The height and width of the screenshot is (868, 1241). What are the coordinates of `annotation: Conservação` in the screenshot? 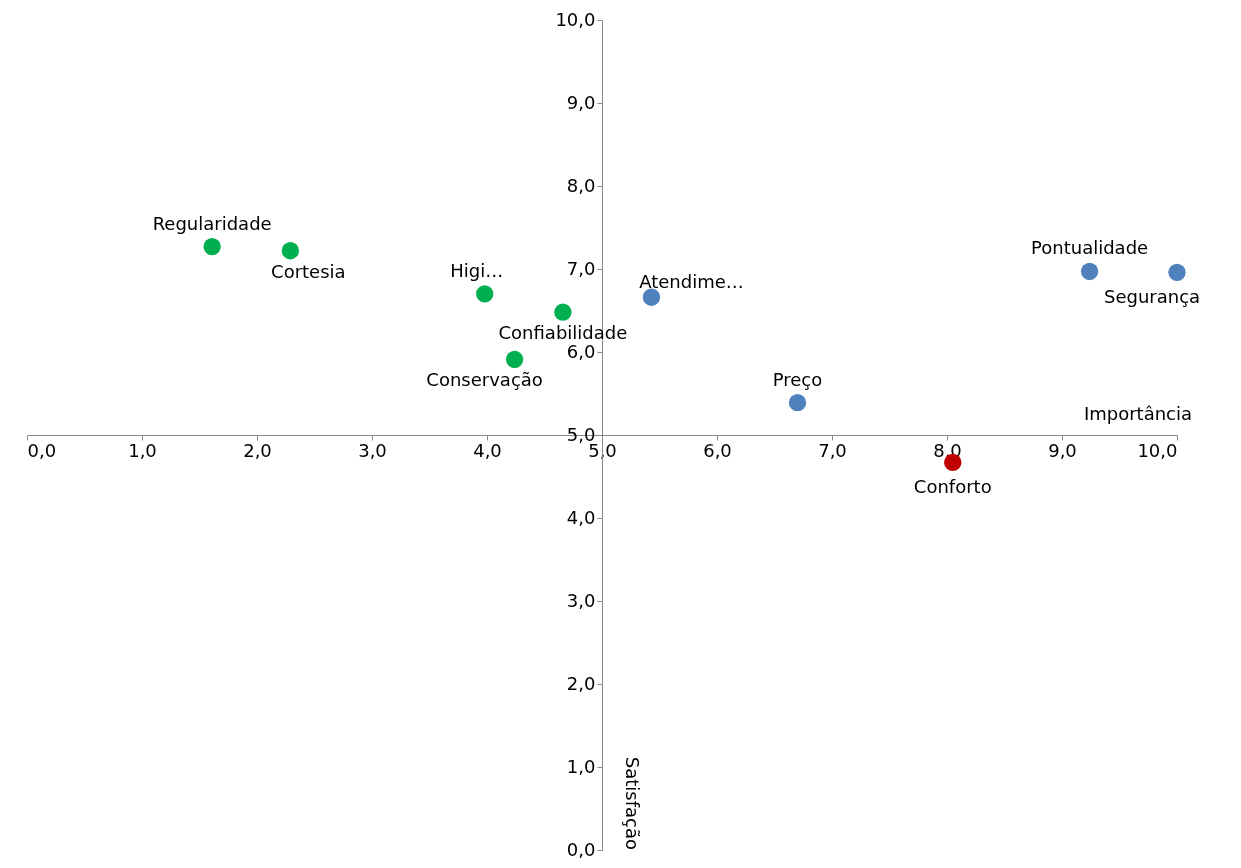 It's located at (484, 380).